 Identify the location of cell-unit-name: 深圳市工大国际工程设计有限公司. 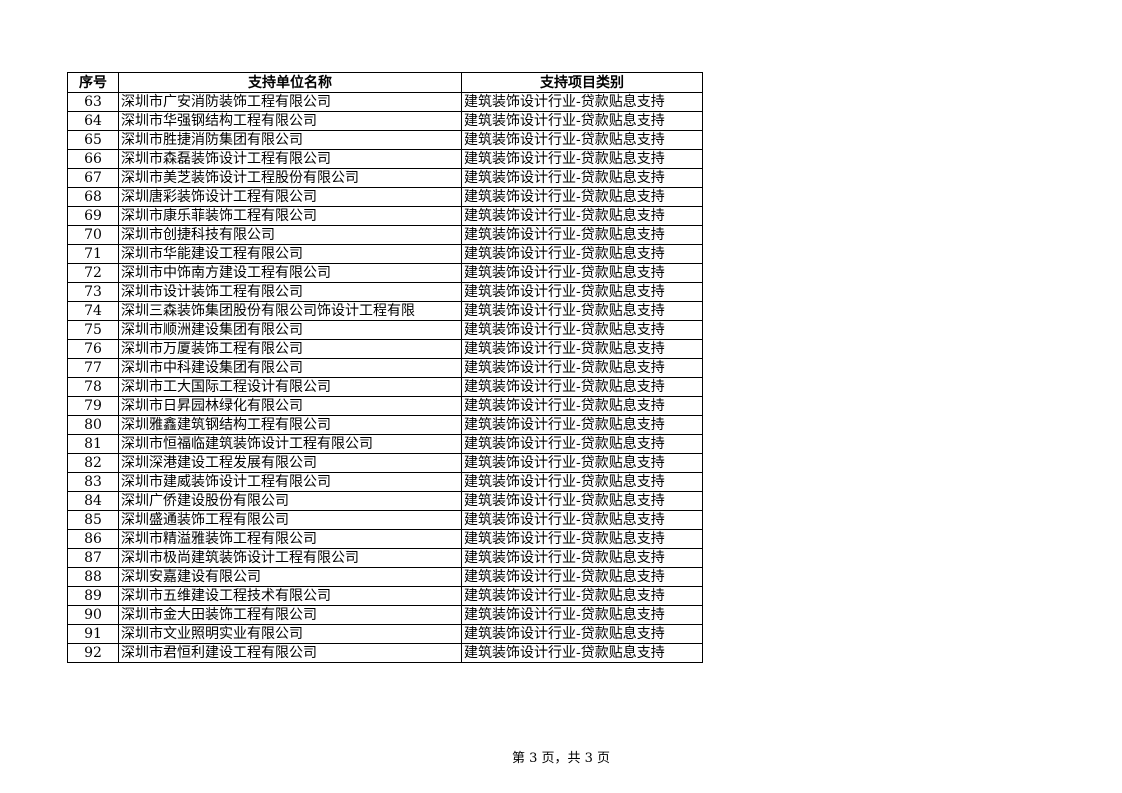
(290, 387).